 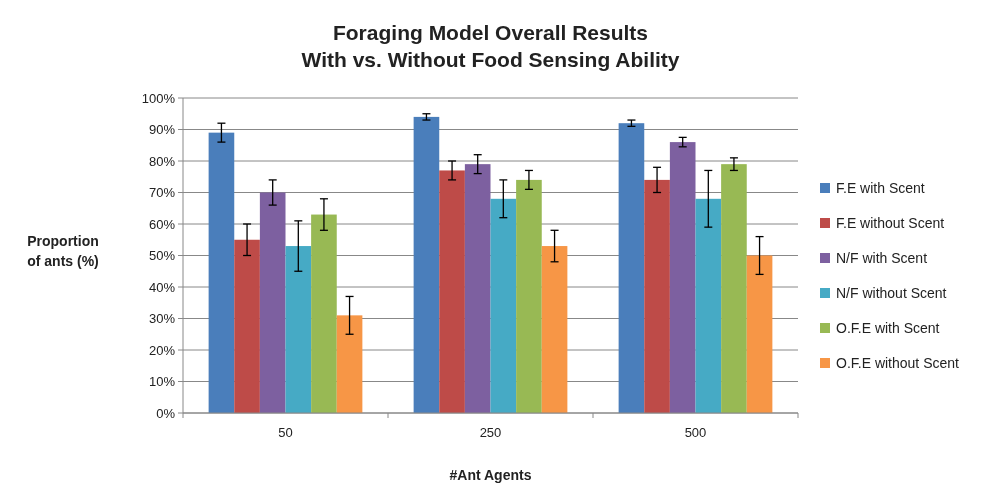 What do you see at coordinates (490, 432) in the screenshot?
I see `x-tick-label: 250` at bounding box center [490, 432].